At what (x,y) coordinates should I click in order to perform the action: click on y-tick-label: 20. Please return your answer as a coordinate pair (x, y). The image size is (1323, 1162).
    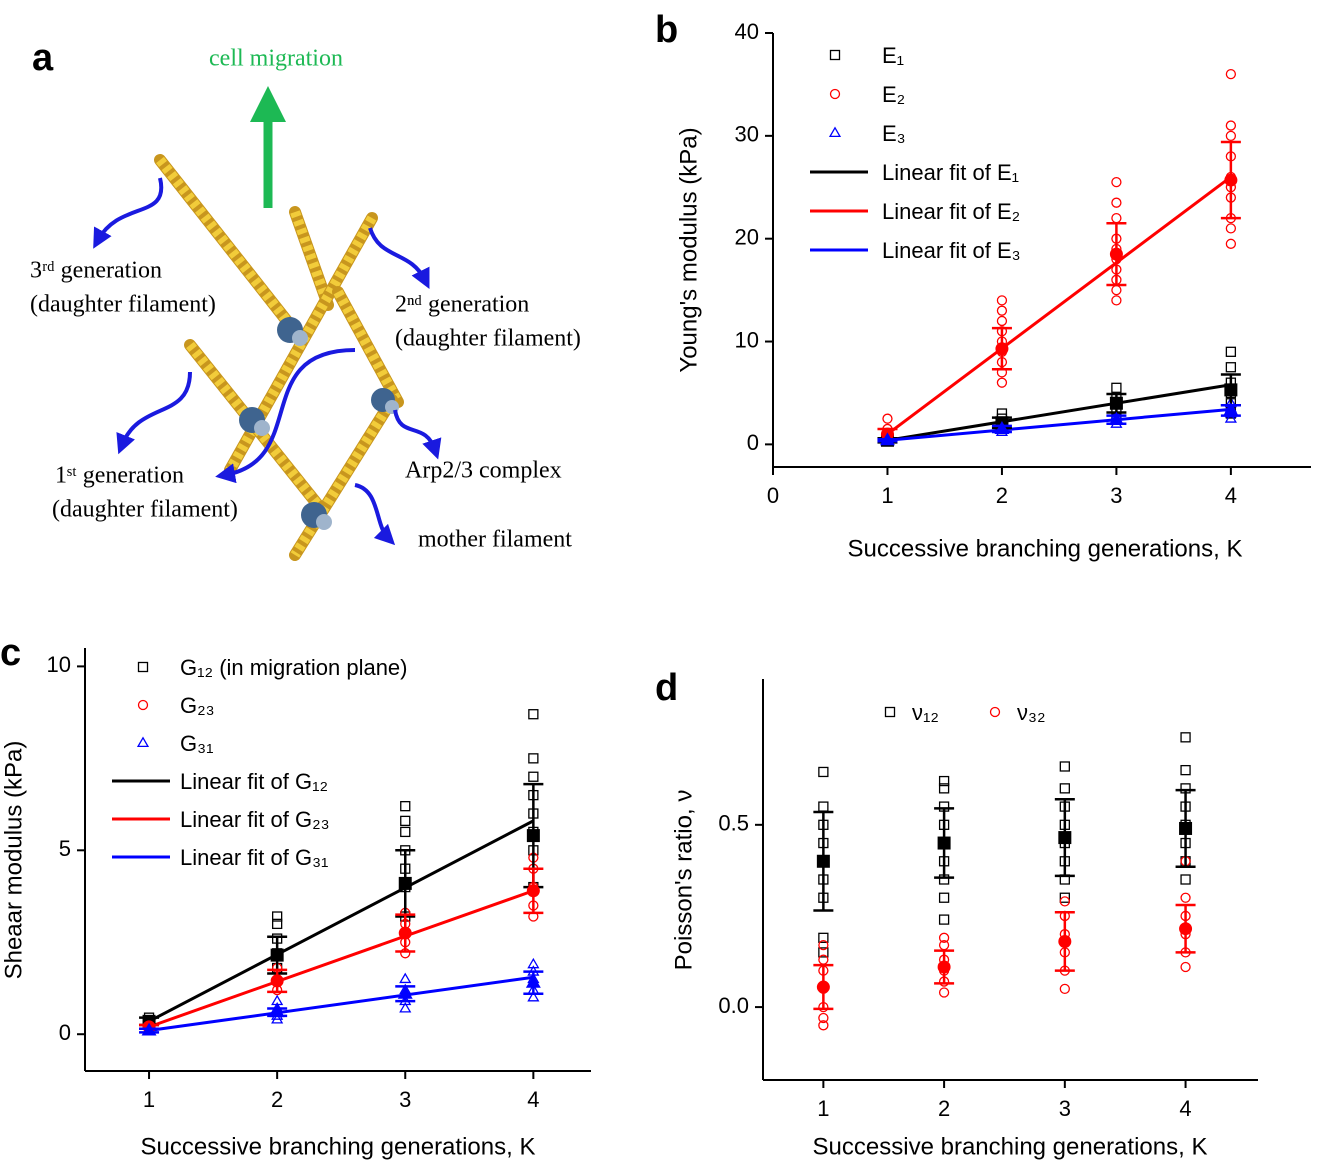
    Looking at the image, I should click on (747, 236).